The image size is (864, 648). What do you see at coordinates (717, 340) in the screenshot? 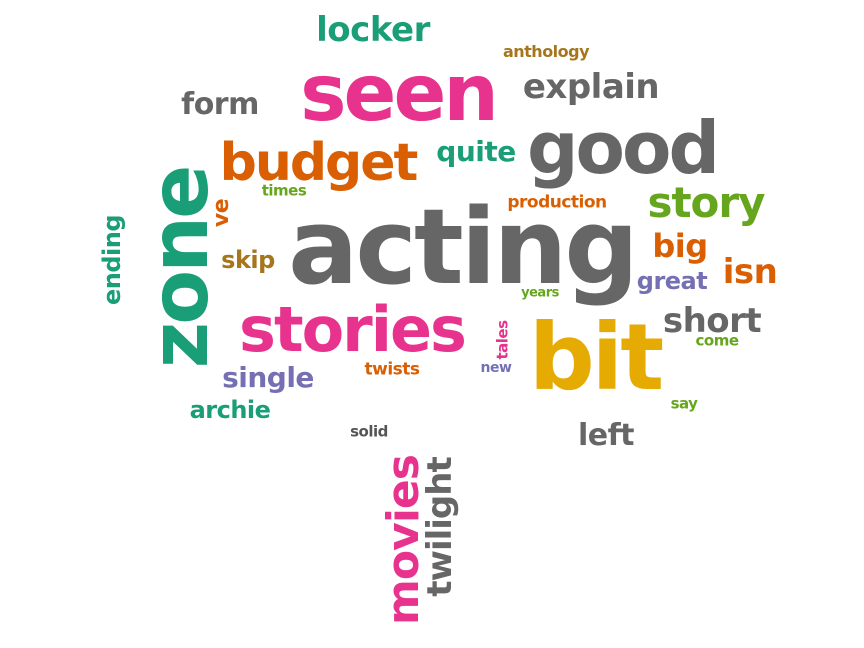
I see `word-come: come` at bounding box center [717, 340].